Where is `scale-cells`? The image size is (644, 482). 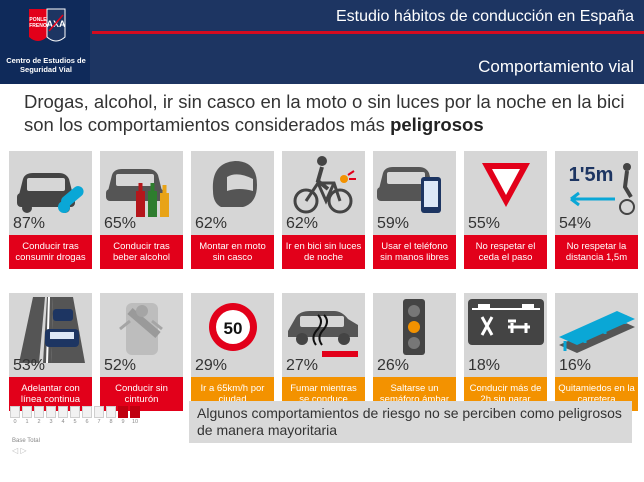
scale-cells is located at coordinates (77, 412).